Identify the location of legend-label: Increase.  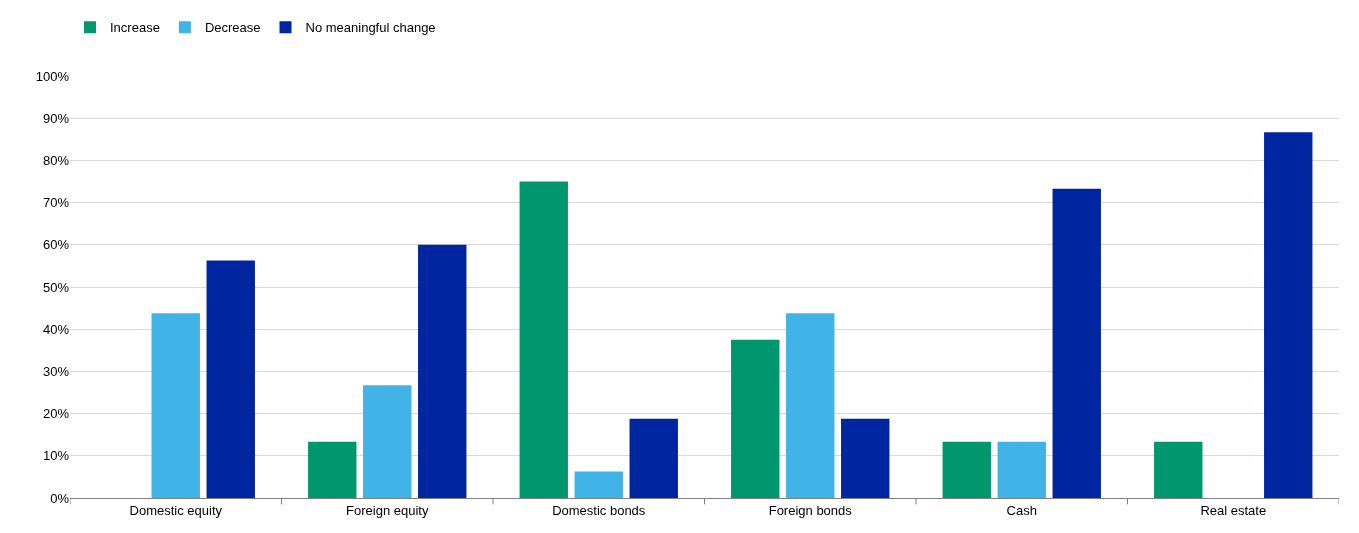
(135, 28).